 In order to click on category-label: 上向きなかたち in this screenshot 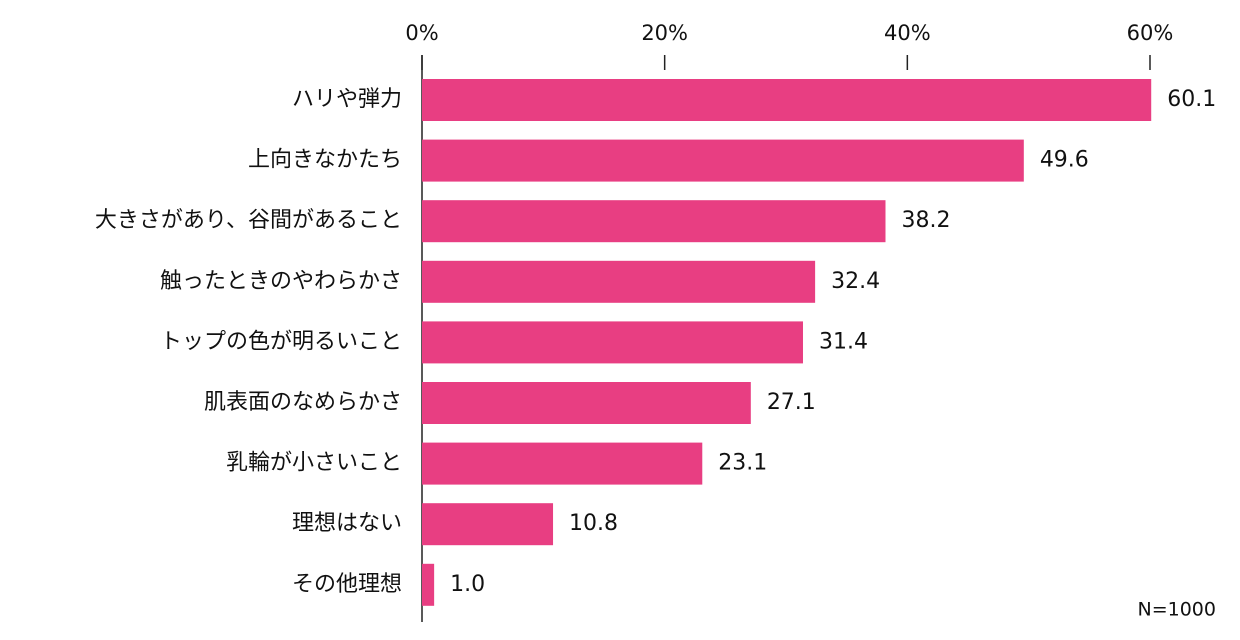, I will do `click(325, 160)`.